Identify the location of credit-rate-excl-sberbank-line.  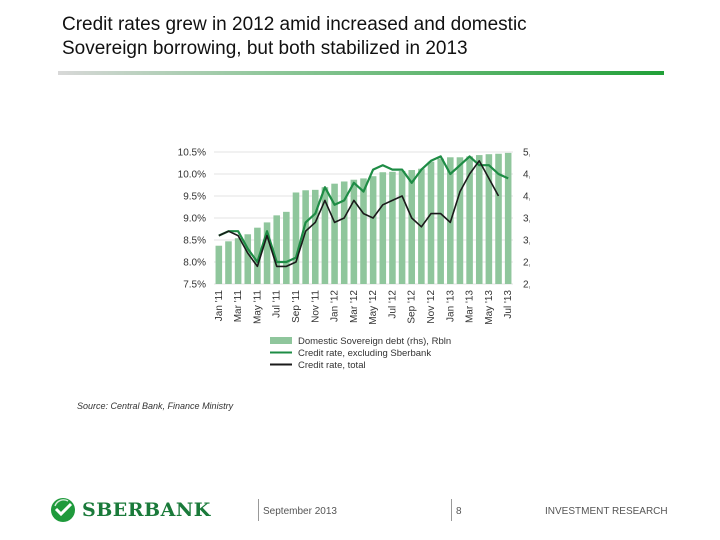
(363, 209).